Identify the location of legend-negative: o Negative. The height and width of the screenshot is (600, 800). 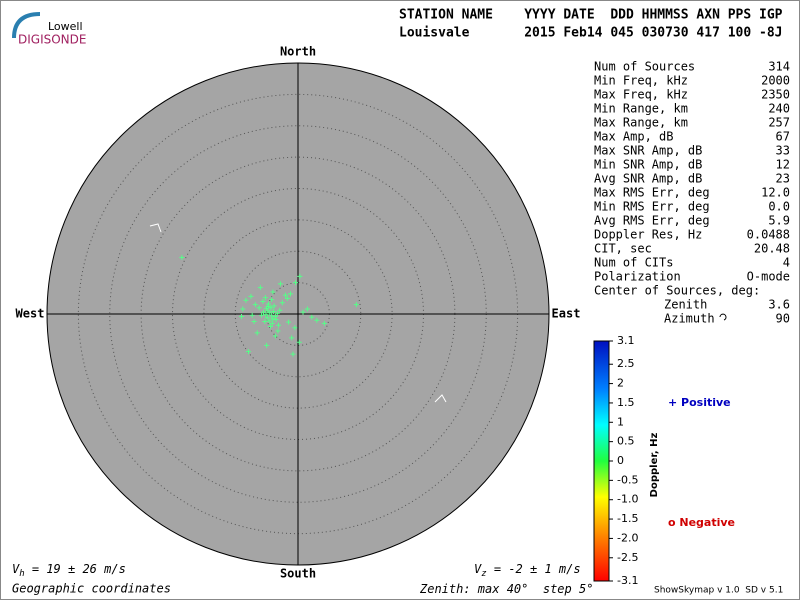
(701, 522).